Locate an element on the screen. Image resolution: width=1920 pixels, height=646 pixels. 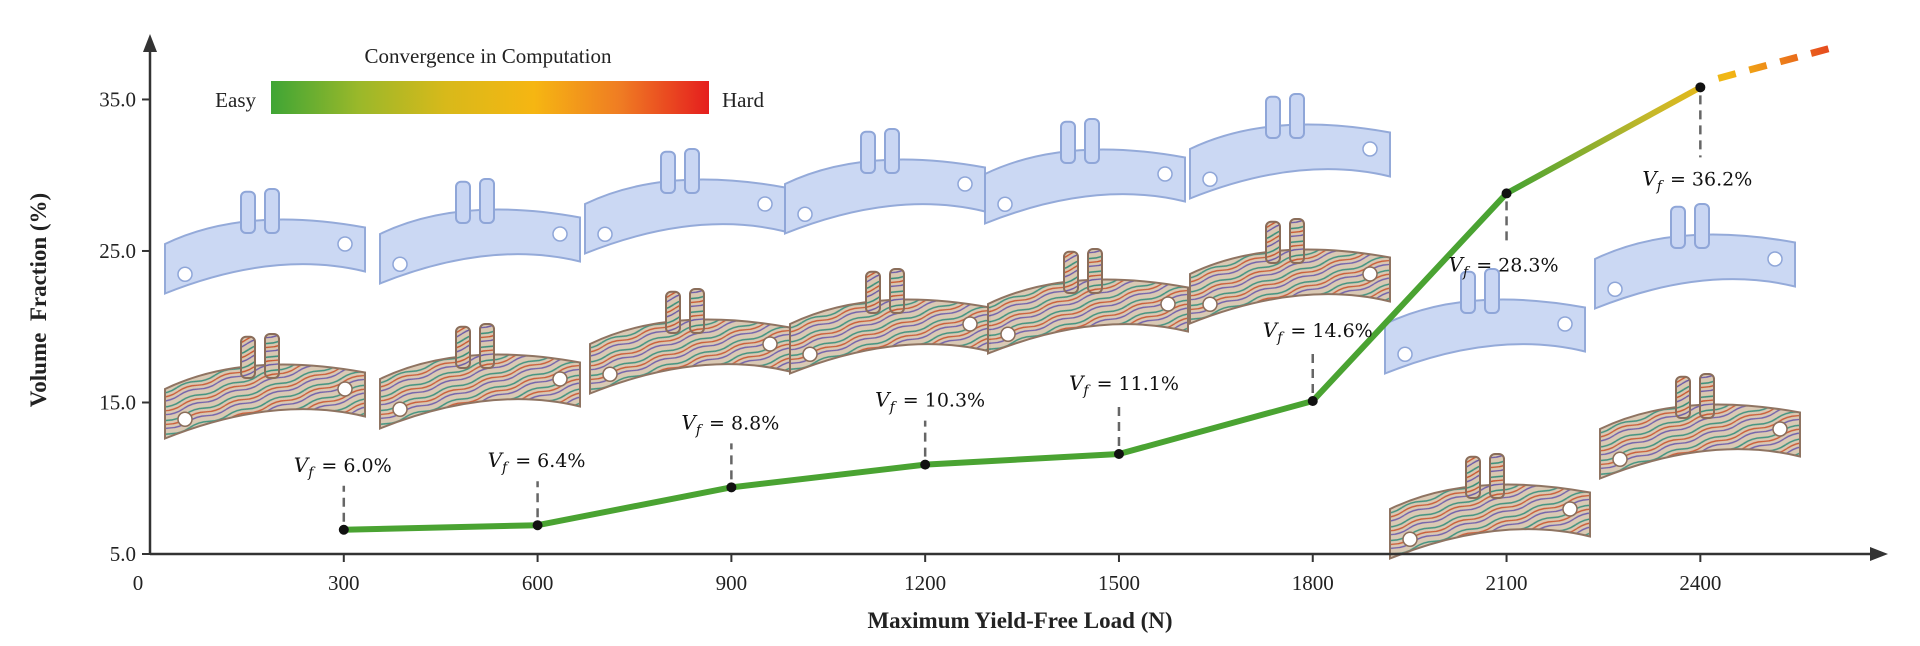
annotation-label: Vf = 6.4% is located at coordinates (537, 462).